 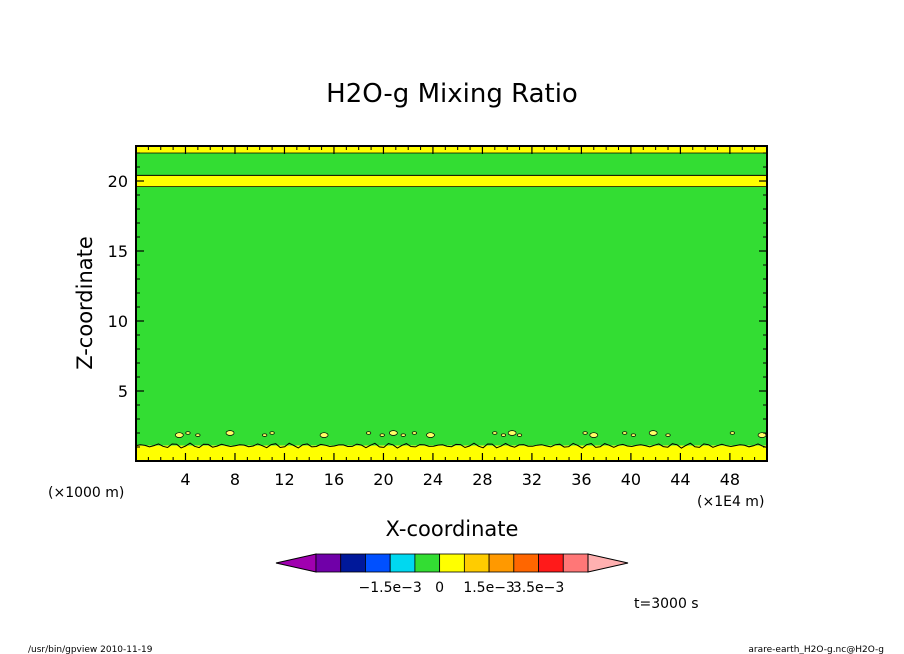 What do you see at coordinates (462, 588) in the screenshot?
I see `colorbar-labels: −1.5e−3 0 1.5e−33.5e−3` at bounding box center [462, 588].